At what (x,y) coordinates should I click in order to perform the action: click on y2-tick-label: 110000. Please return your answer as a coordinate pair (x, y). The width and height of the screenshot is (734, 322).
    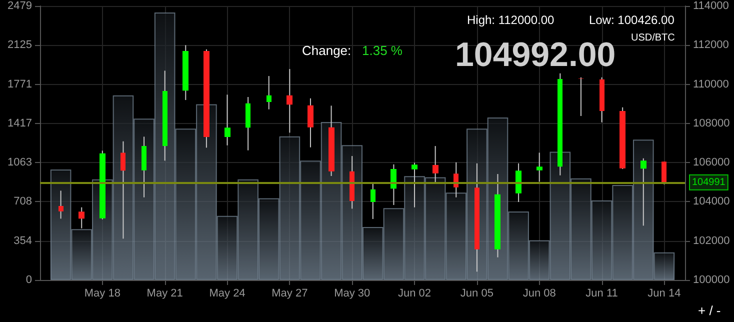
    Looking at the image, I should click on (711, 84).